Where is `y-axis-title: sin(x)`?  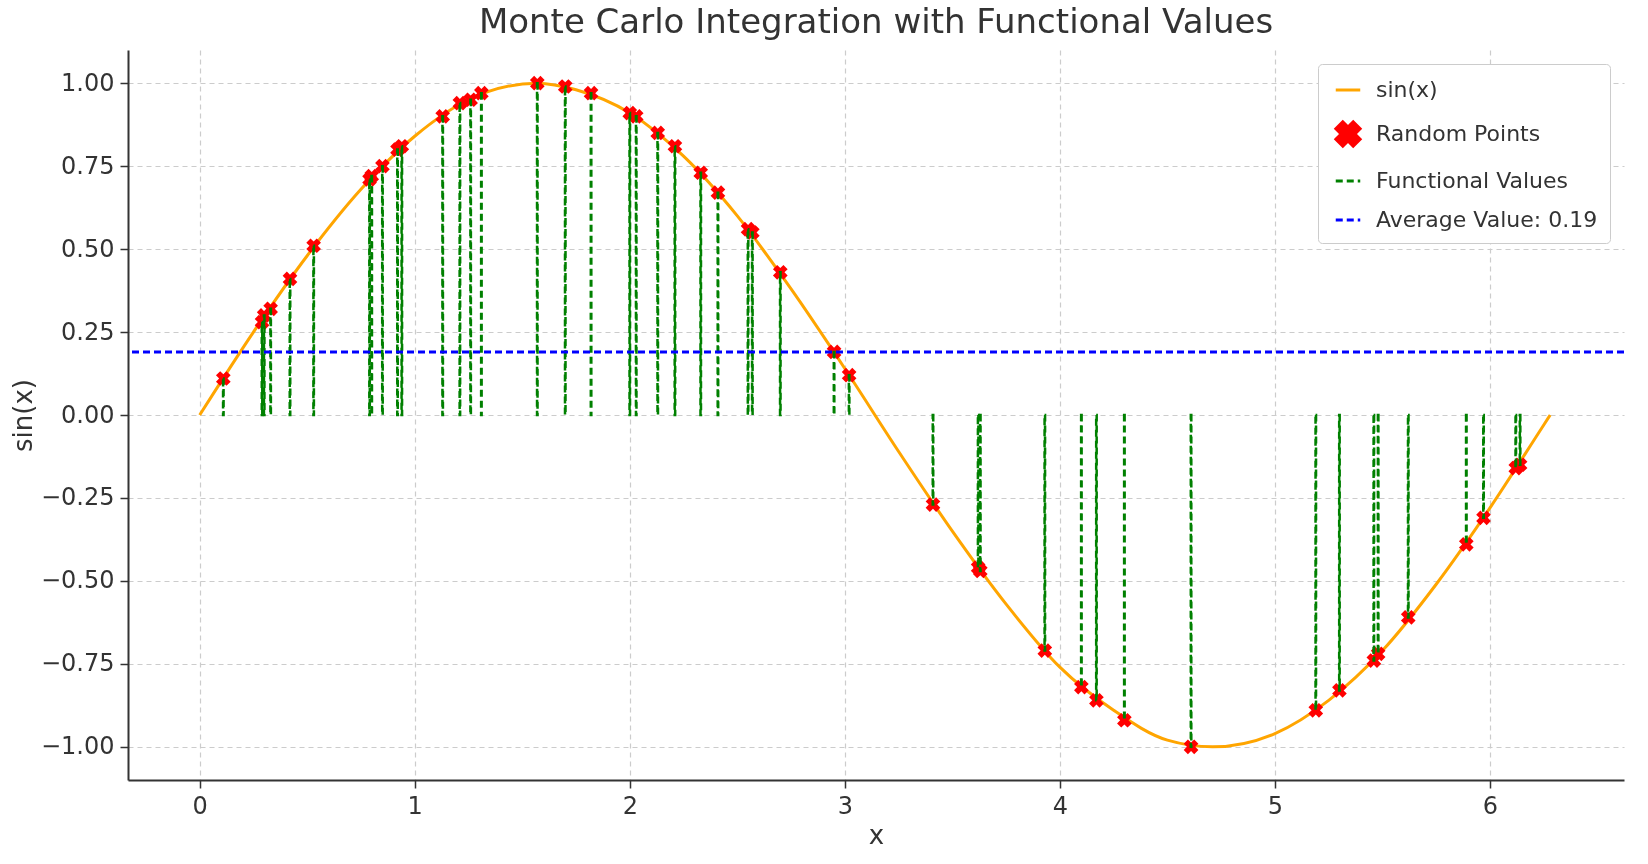
y-axis-title: sin(x) is located at coordinates (22, 415).